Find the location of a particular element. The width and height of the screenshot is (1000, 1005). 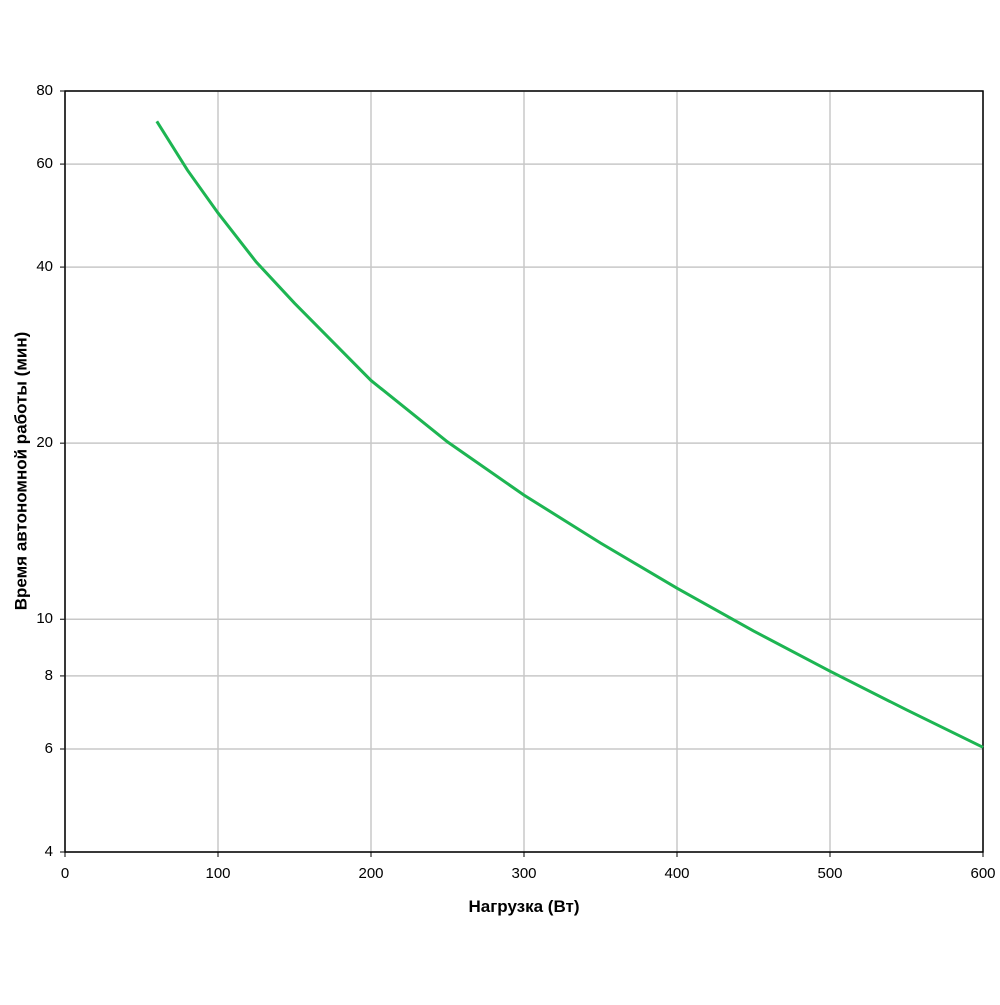

x-tick-label: 600 is located at coordinates (982, 873).